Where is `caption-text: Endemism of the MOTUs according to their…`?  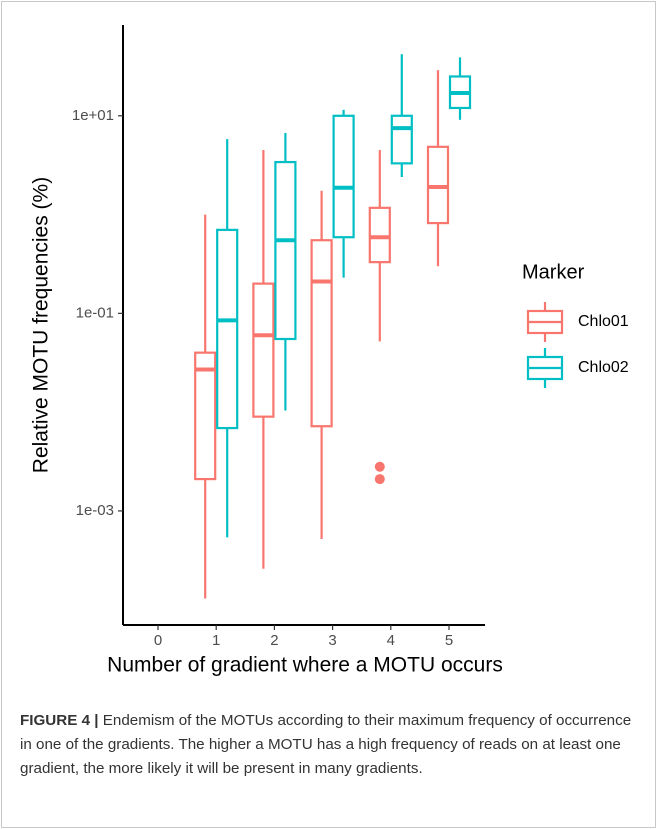 caption-text: Endemism of the MOTUs according to their… is located at coordinates (326, 744).